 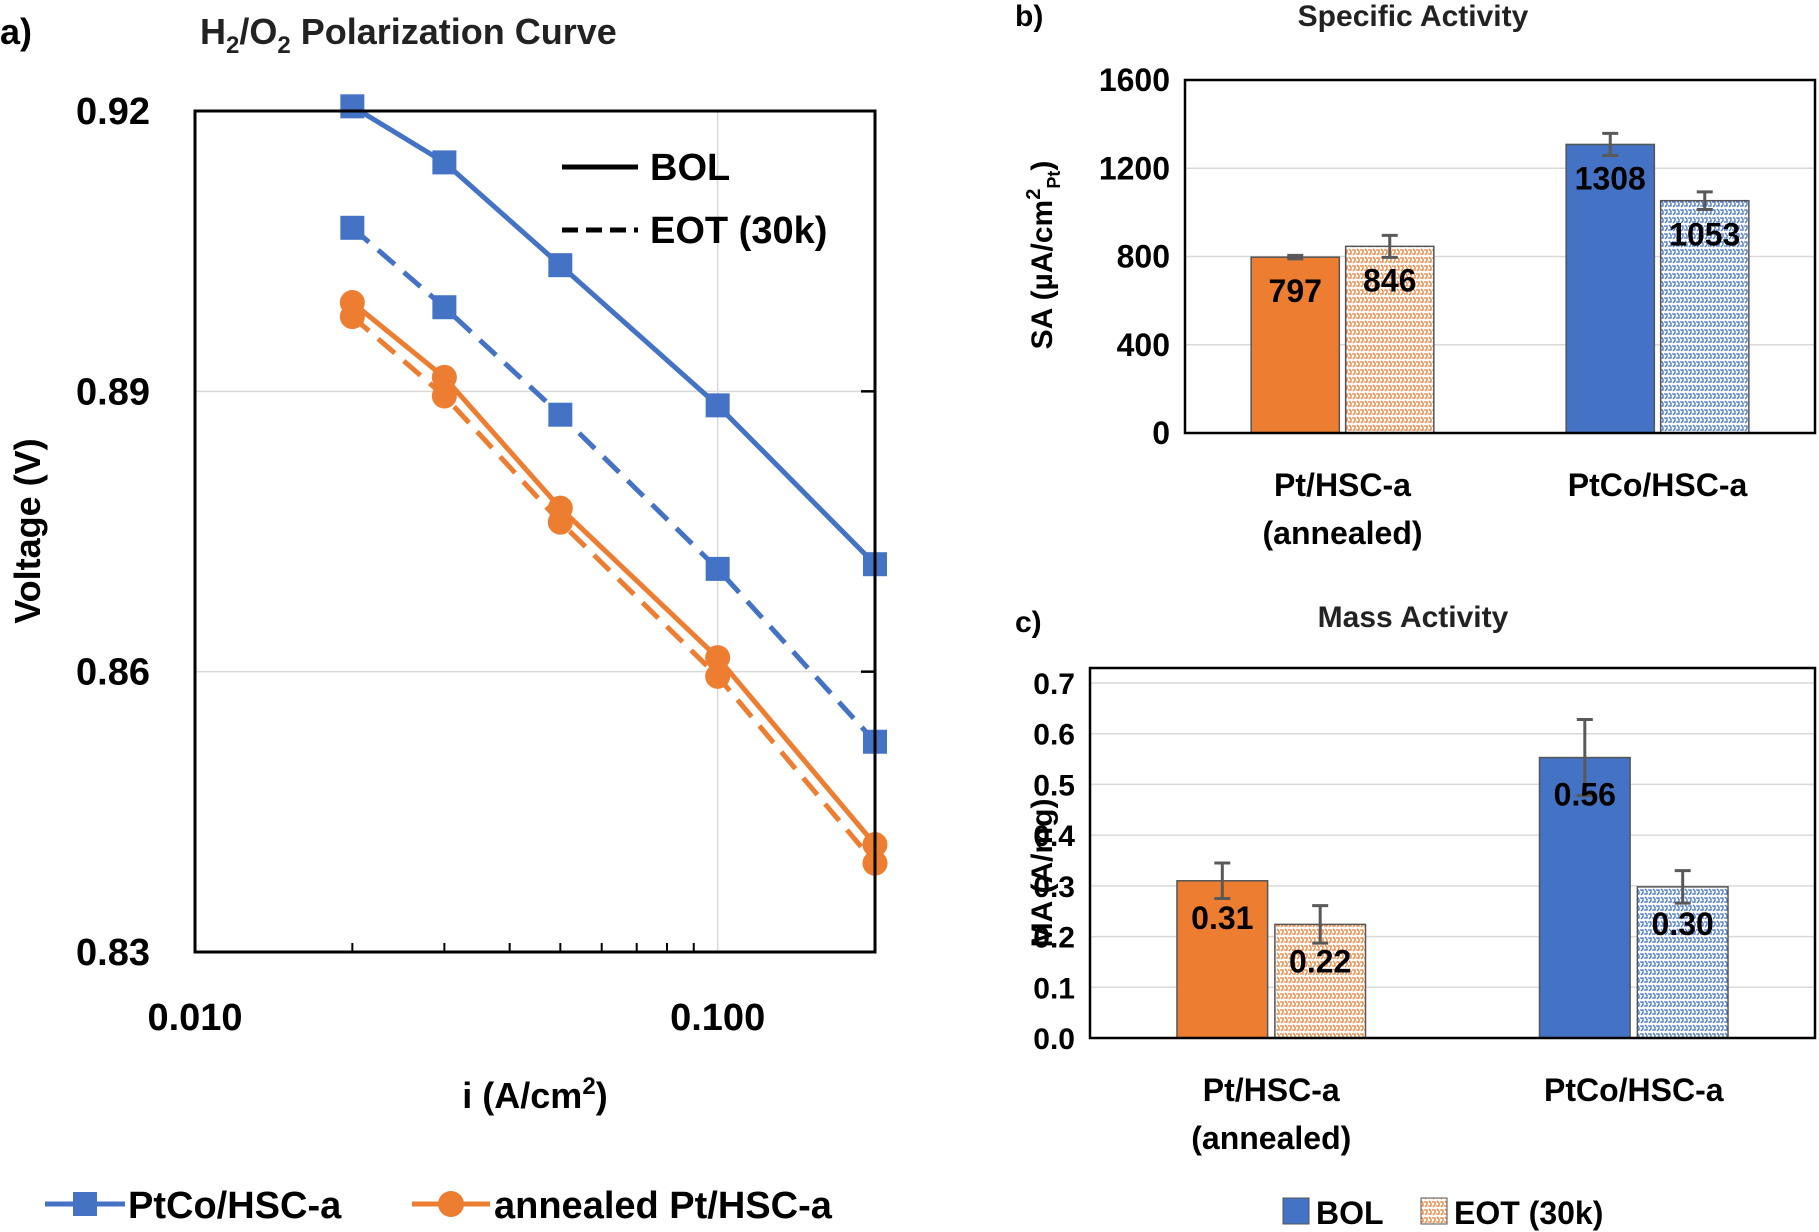 What do you see at coordinates (694, 199) in the screenshot?
I see `line-style-legend: BOL EOT (30k)` at bounding box center [694, 199].